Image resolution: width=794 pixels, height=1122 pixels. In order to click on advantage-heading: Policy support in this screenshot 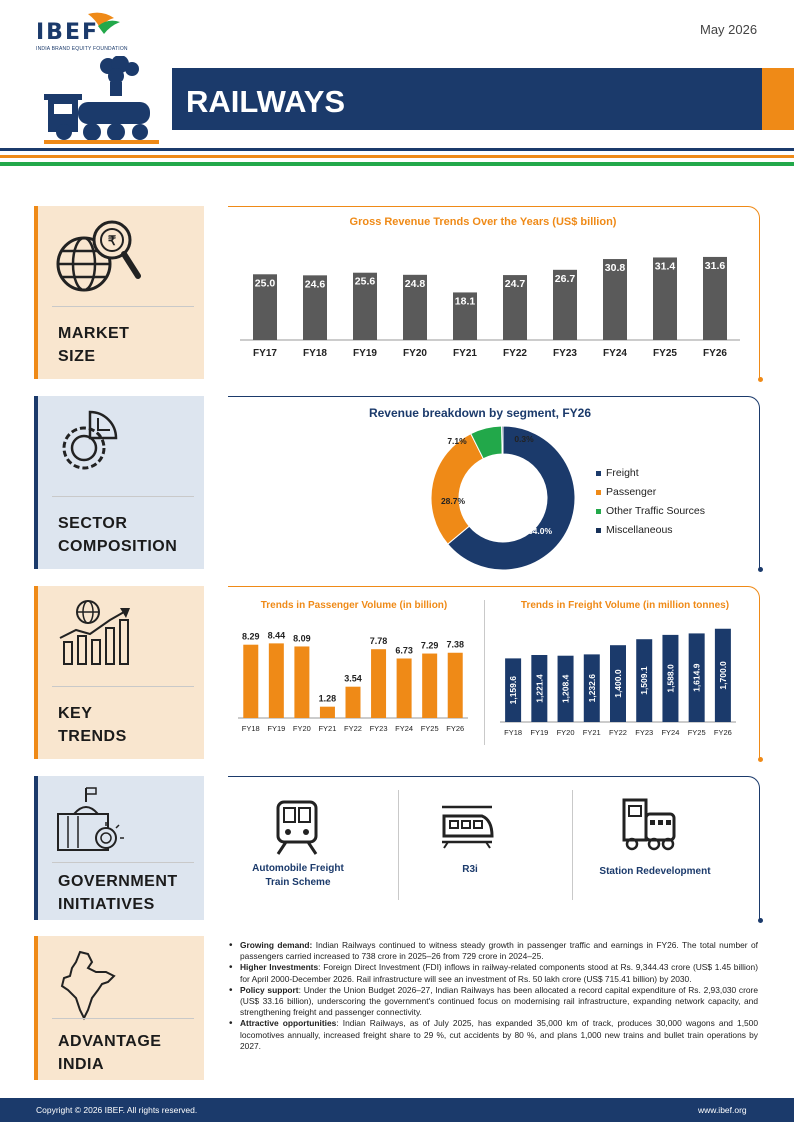, I will do `click(269, 989)`.